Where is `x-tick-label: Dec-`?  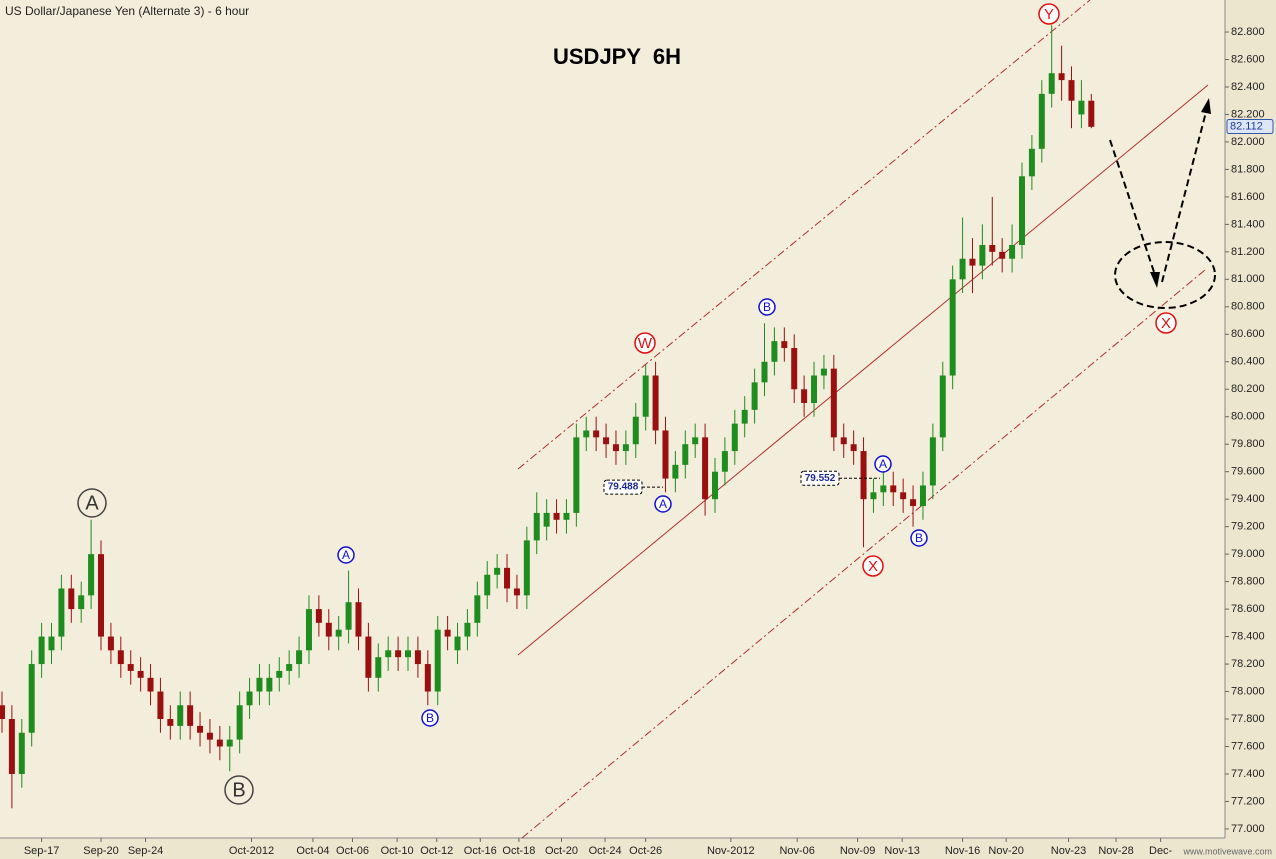 x-tick-label: Dec- is located at coordinates (1161, 851).